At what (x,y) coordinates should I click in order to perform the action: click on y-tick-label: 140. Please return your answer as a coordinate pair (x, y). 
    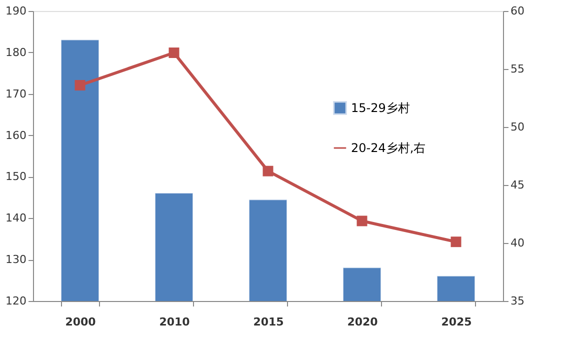
    Looking at the image, I should click on (16, 218).